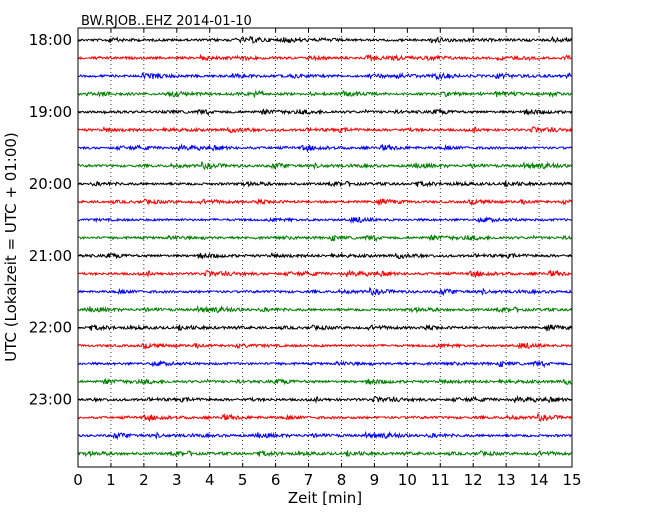 The image size is (650, 520). I want to click on x-tick-label: 14, so click(539, 480).